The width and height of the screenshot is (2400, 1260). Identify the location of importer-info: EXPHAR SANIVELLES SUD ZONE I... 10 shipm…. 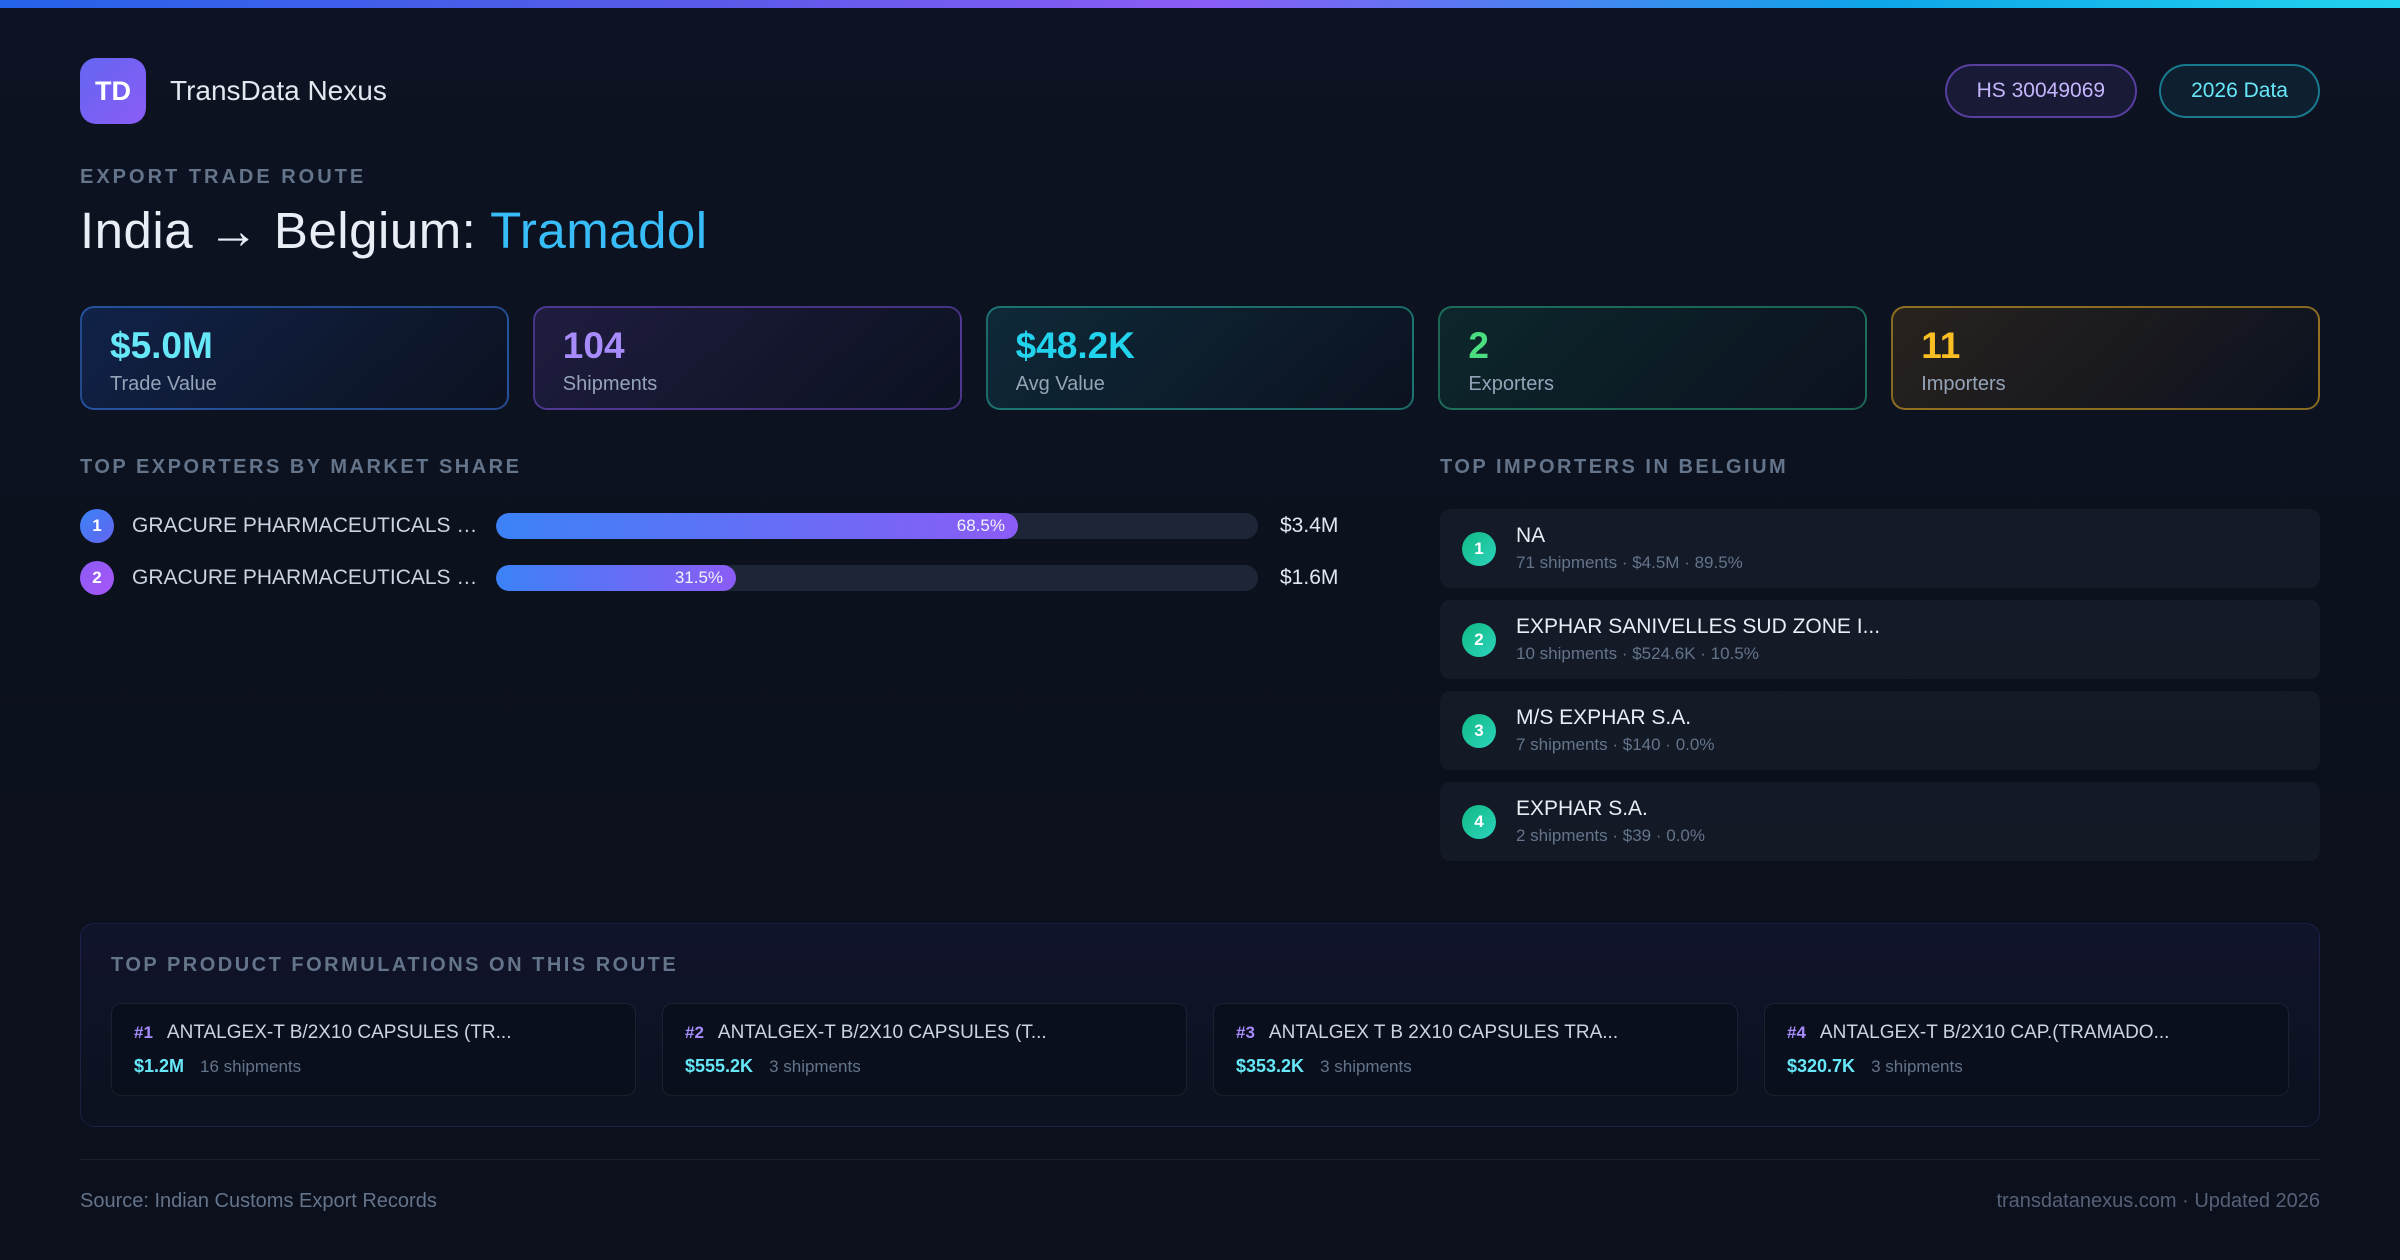
(1698, 639).